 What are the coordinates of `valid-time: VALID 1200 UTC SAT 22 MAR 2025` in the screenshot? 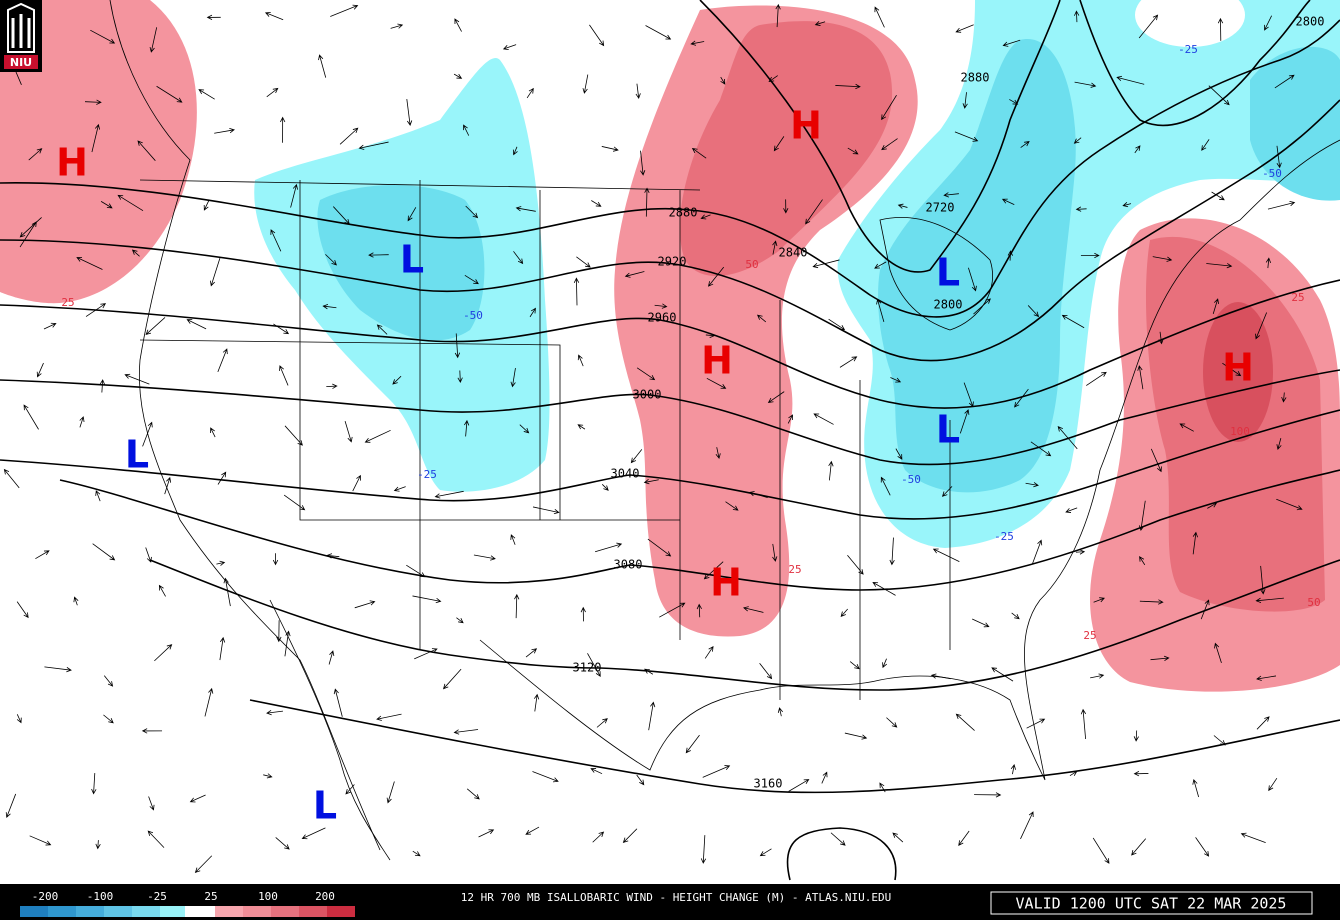 It's located at (1151, 904).